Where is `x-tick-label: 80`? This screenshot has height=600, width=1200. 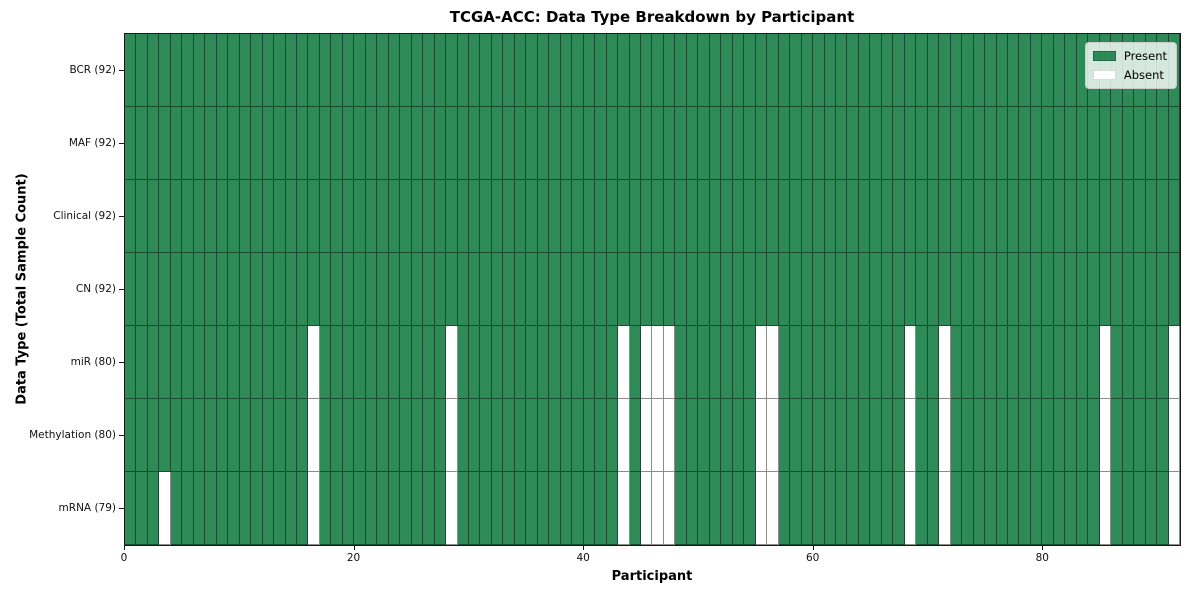 x-tick-label: 80 is located at coordinates (1042, 558).